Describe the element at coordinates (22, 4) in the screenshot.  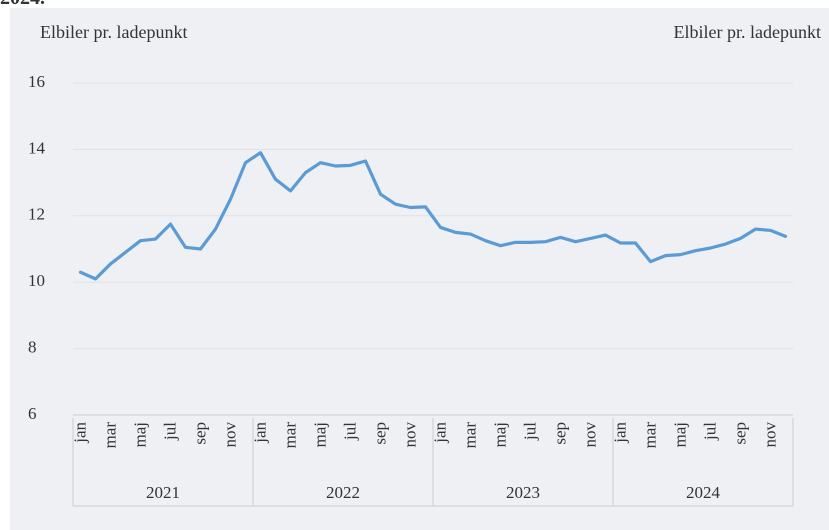
I see `chart-title: 2024.` at that location.